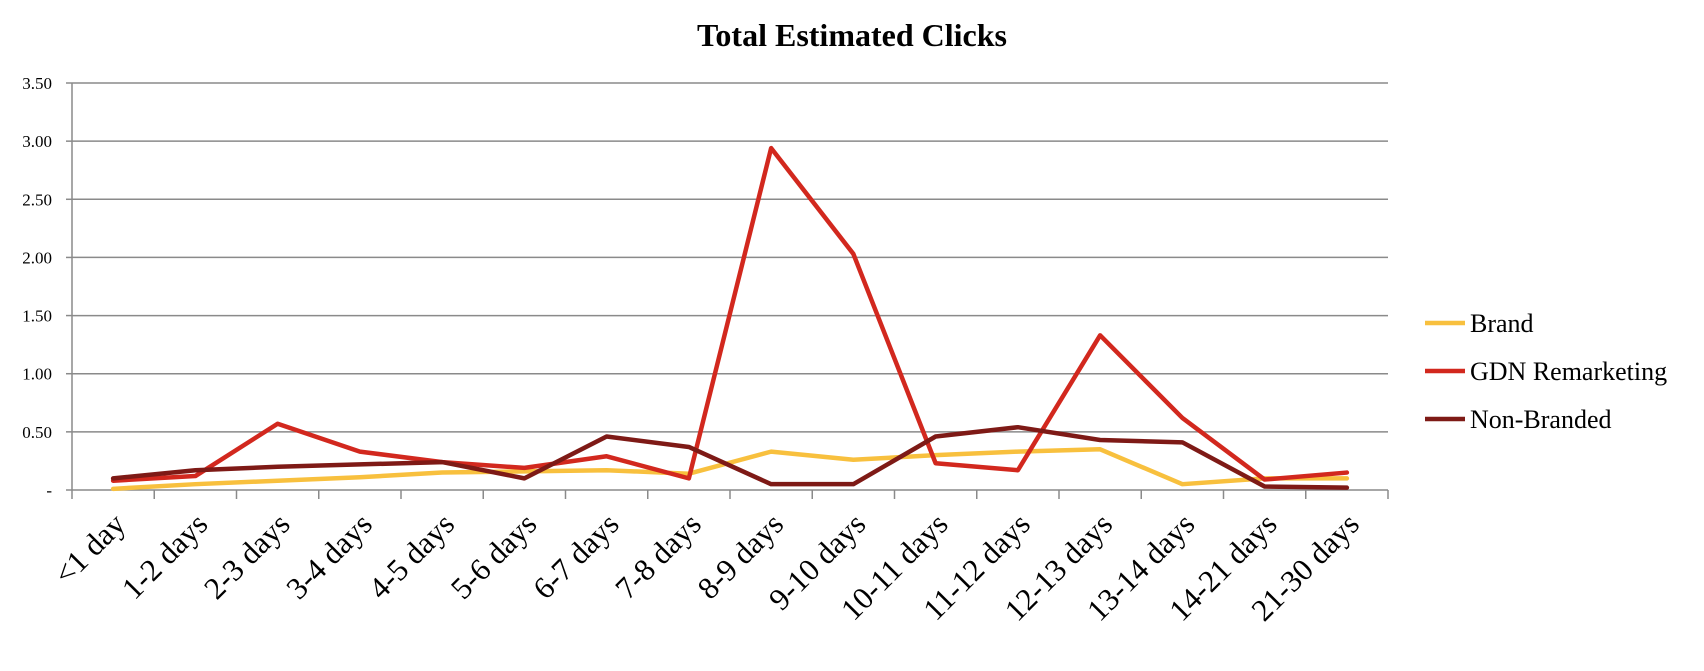 Image resolution: width=1704 pixels, height=671 pixels. Describe the element at coordinates (37, 432) in the screenshot. I see `y-tick-label: 0.50` at that location.